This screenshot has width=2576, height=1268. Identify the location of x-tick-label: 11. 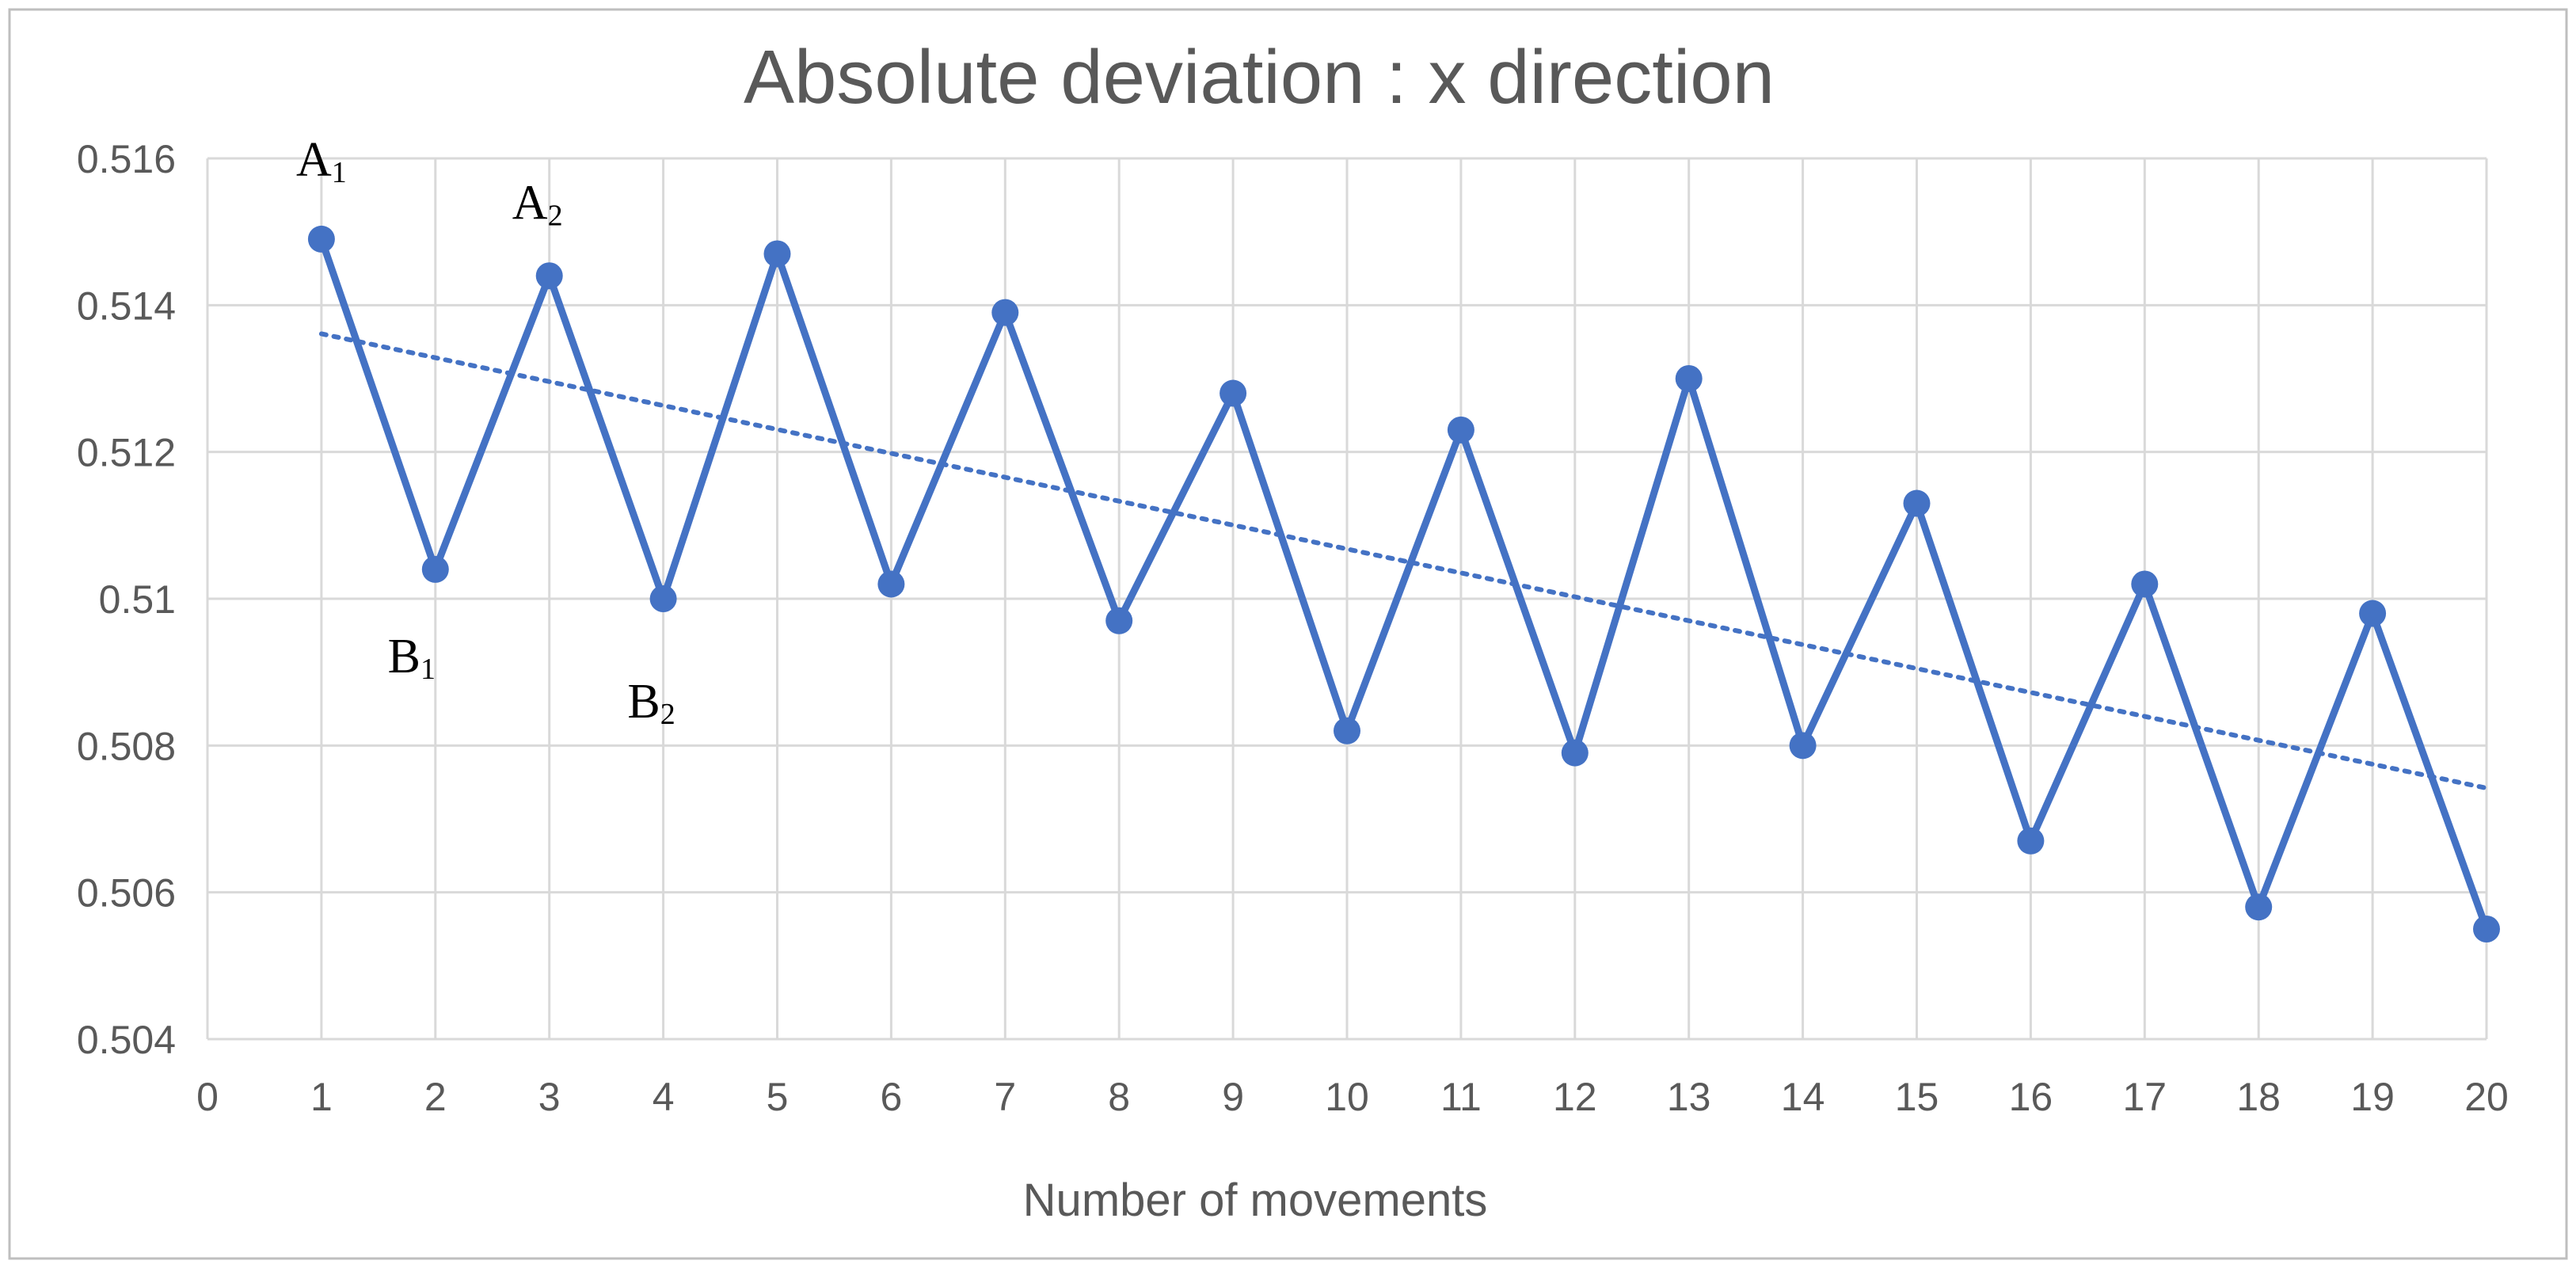
(1461, 1097).